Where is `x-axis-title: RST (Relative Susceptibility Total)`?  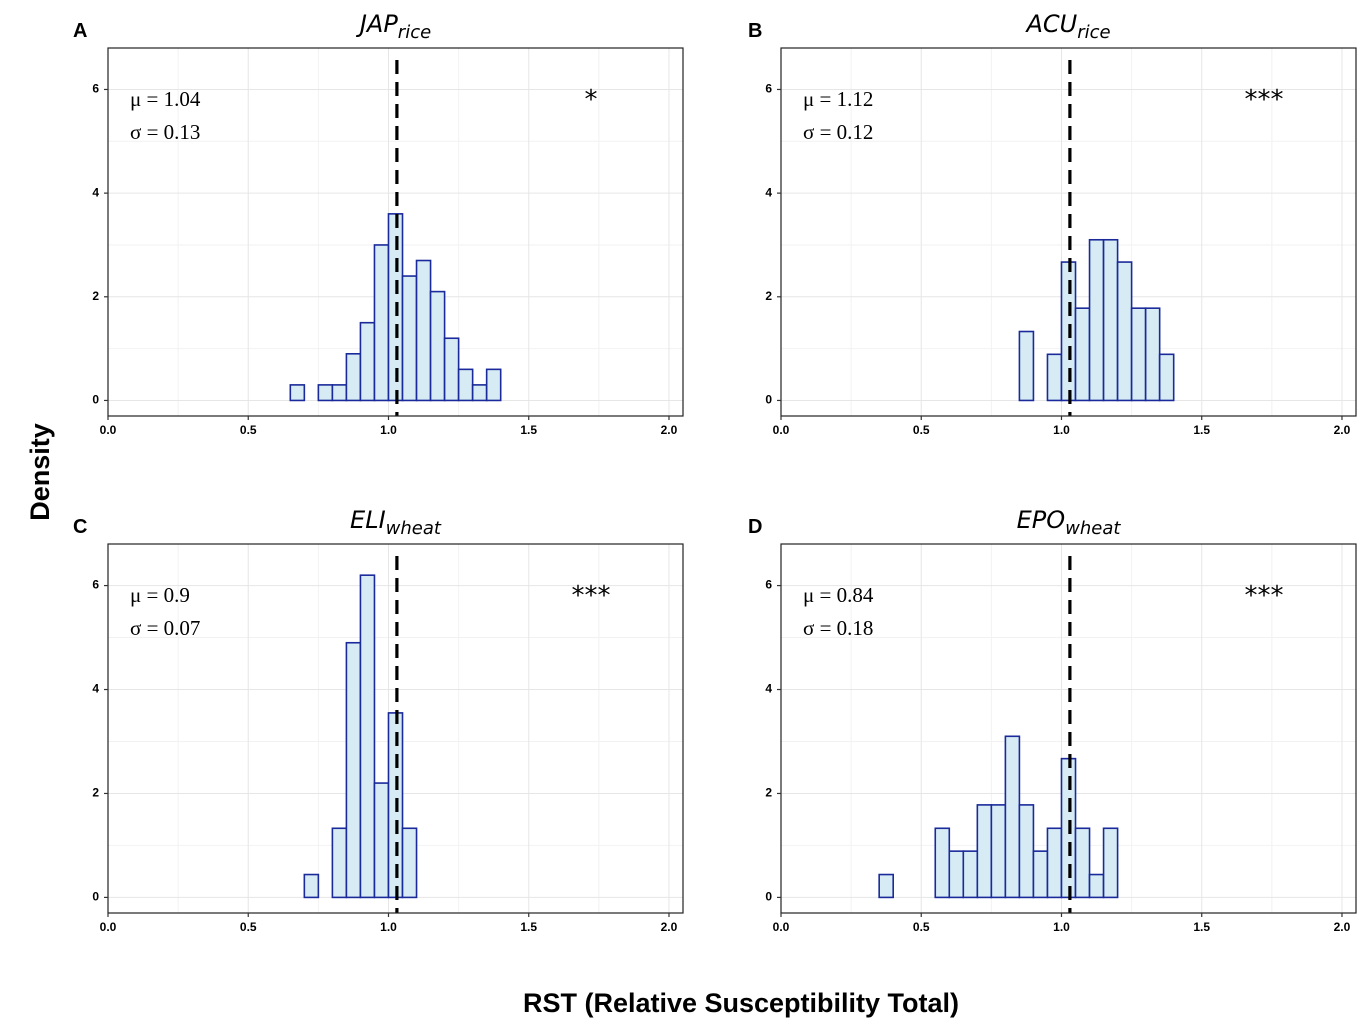
x-axis-title: RST (Relative Susceptibility Total) is located at coordinates (741, 1003).